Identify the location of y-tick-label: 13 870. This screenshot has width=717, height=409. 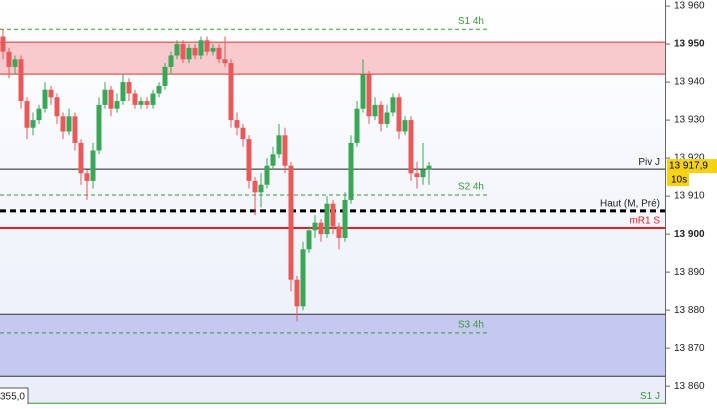
(689, 348).